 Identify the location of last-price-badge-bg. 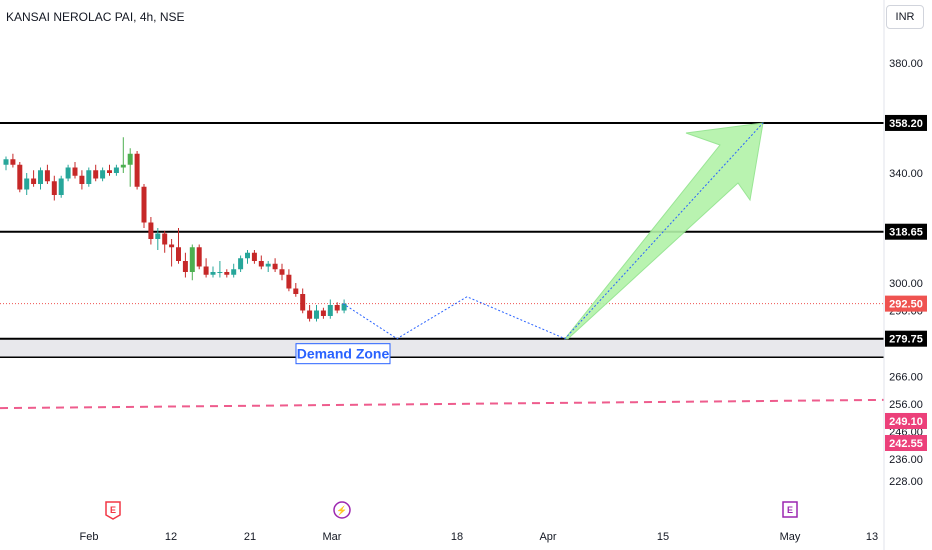
(906, 303).